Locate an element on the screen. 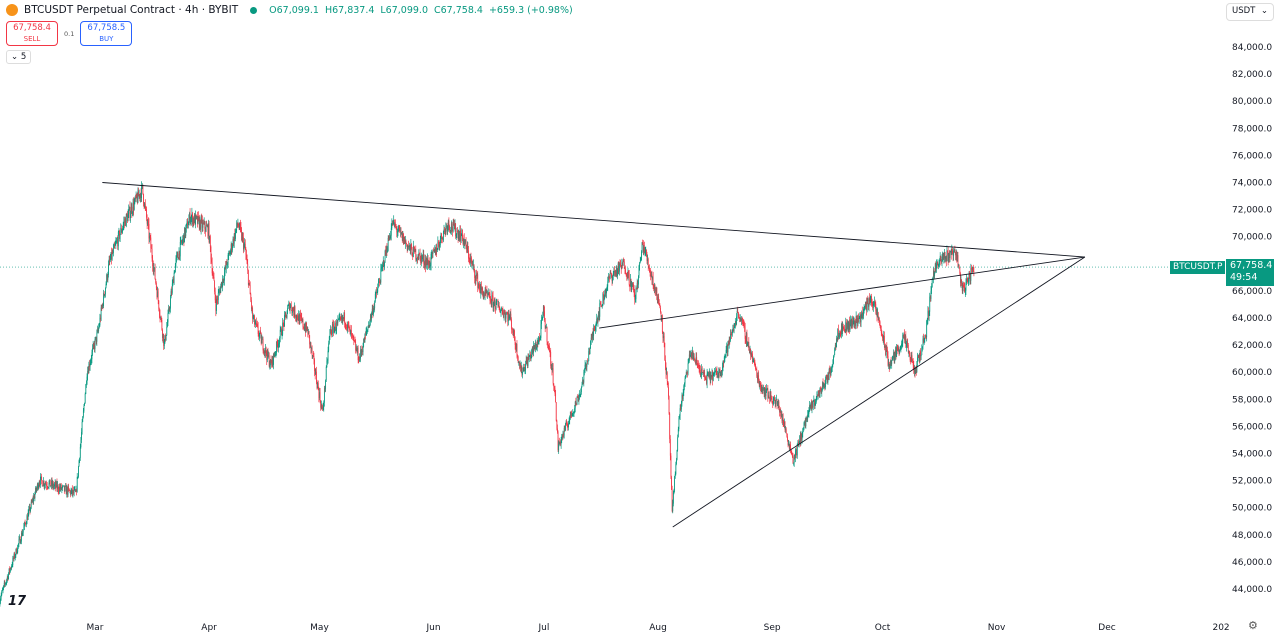  x-tick-label: Apr is located at coordinates (209, 628).